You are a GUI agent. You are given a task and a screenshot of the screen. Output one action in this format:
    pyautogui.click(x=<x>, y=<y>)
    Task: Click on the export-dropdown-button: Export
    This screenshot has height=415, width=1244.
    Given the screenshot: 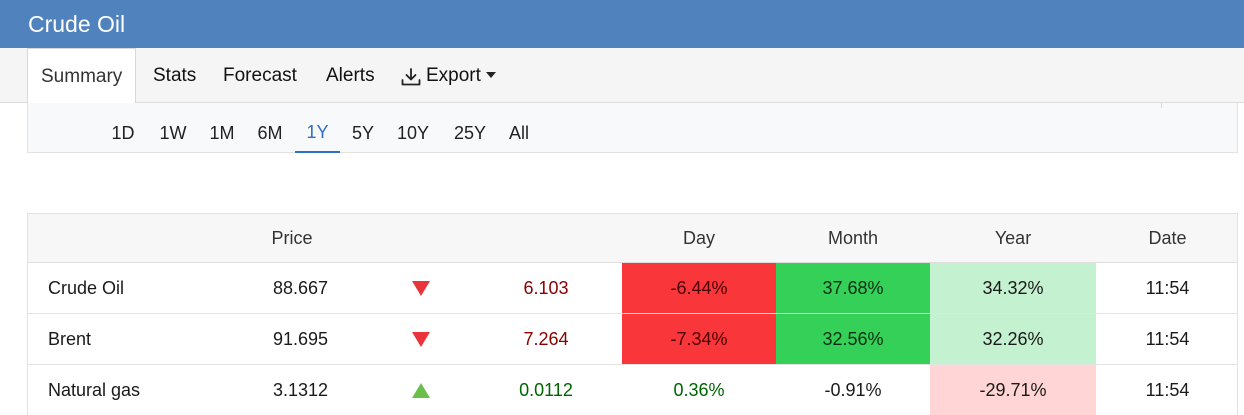 What is the action you would take?
    pyautogui.click(x=448, y=75)
    